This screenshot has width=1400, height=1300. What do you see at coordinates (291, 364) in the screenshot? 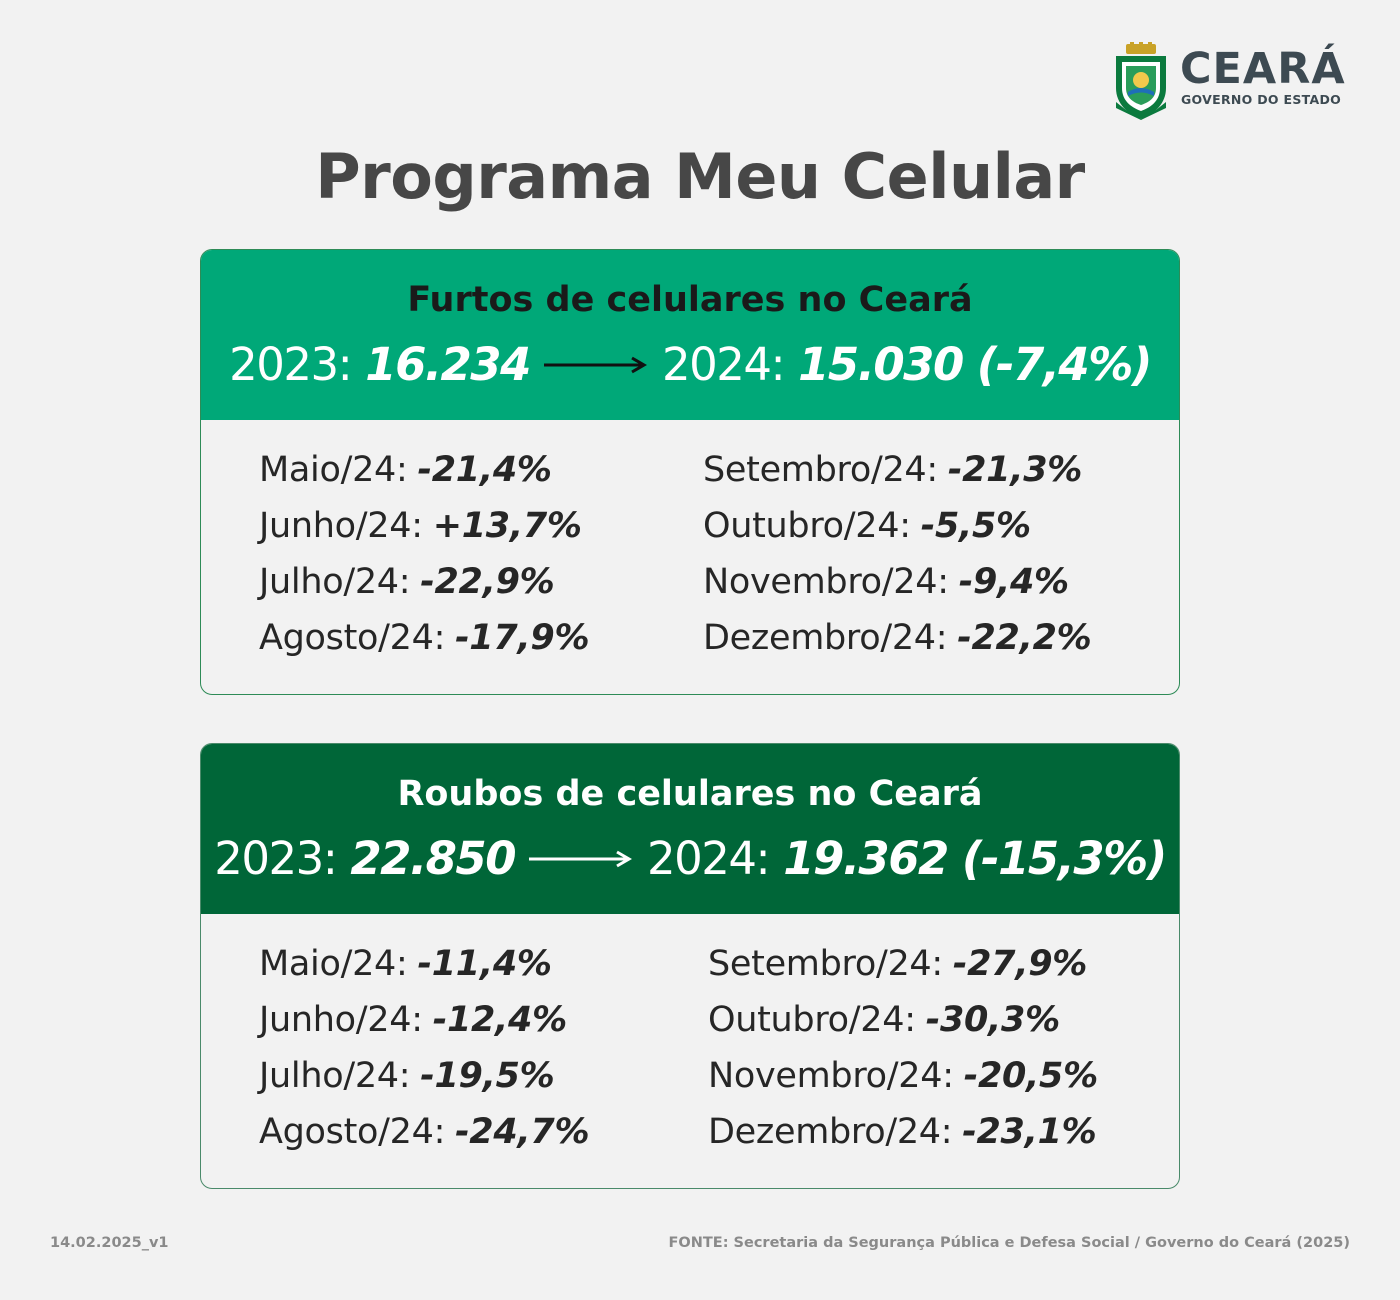
I see `furtos-2023-label: 2023:` at bounding box center [291, 364].